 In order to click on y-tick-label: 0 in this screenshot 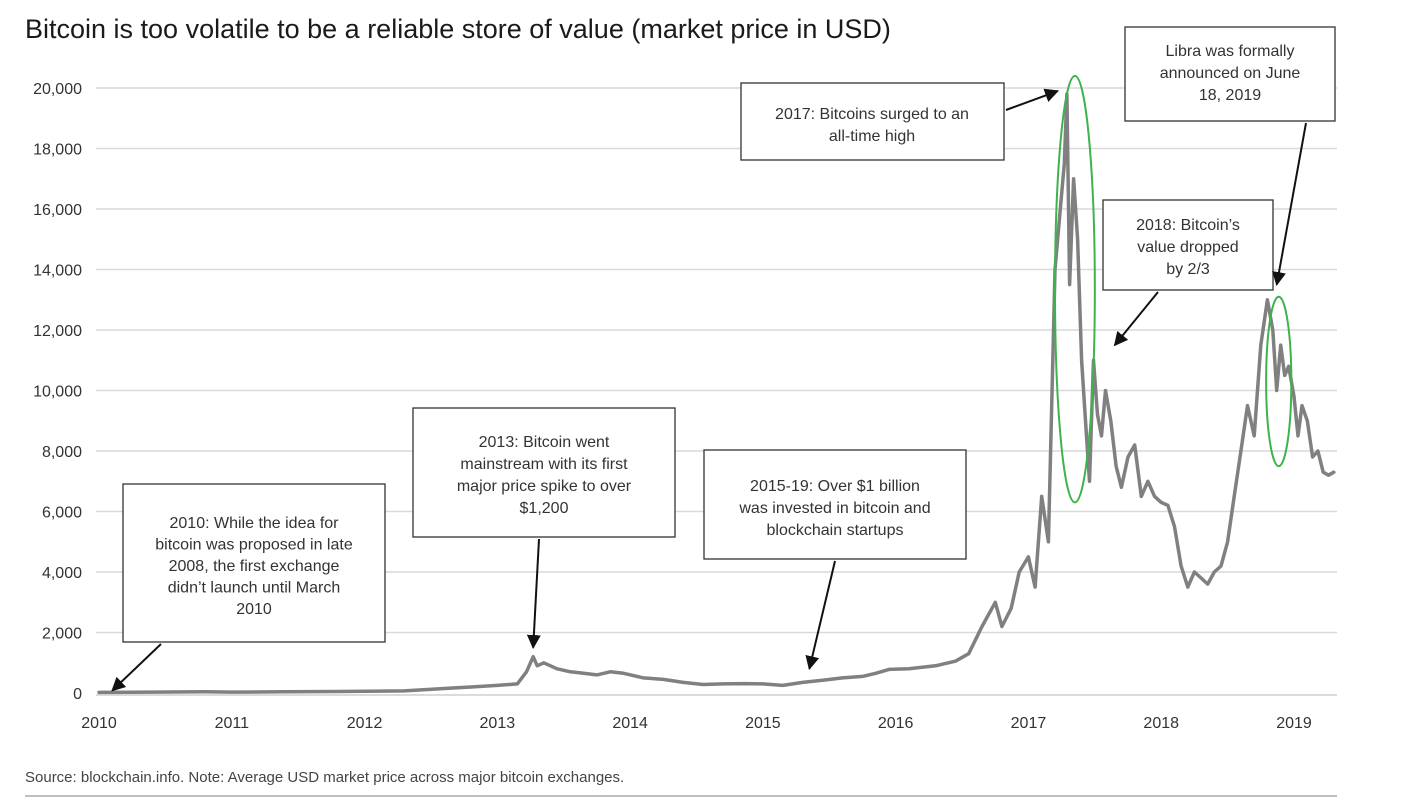, I will do `click(77, 694)`.